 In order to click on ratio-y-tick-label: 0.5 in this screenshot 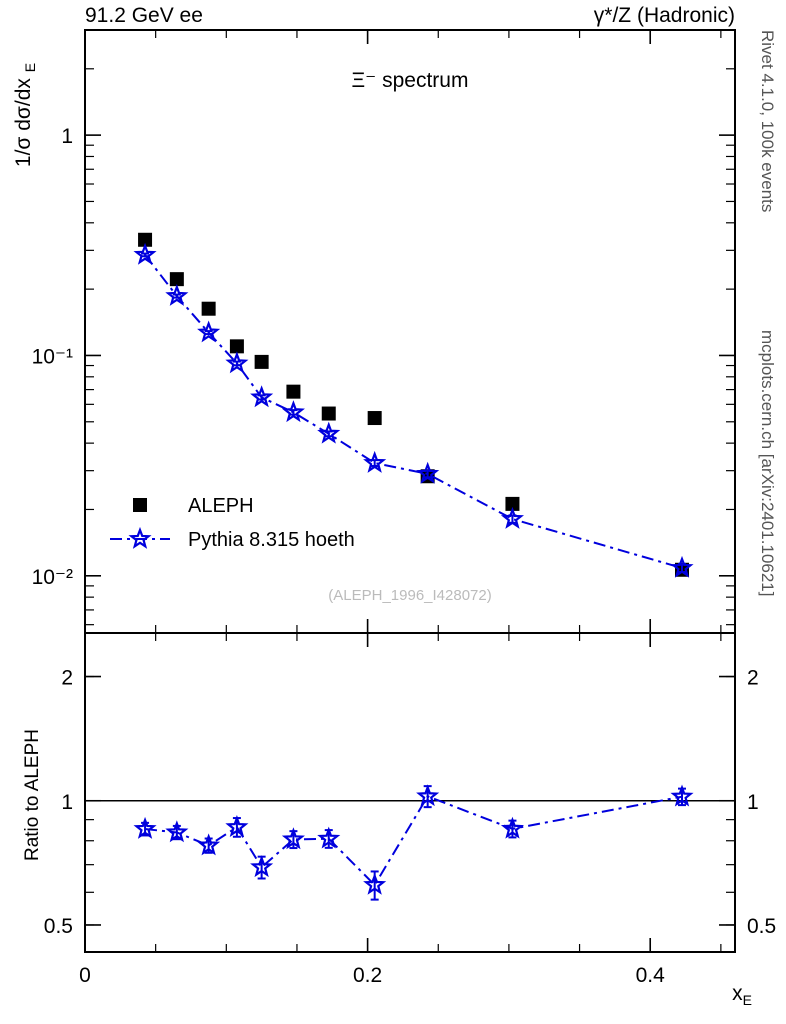, I will do `click(58, 926)`.